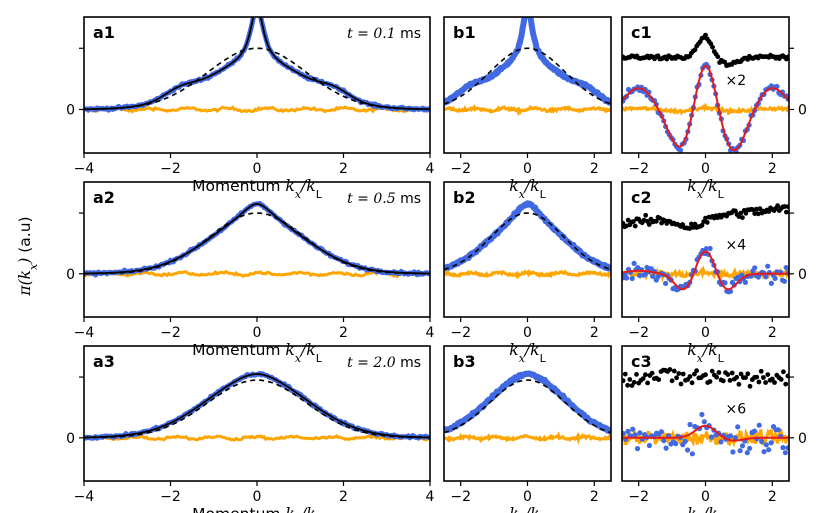 The width and height of the screenshot is (829, 513). I want to click on x-label-part: L, so click(721, 194).